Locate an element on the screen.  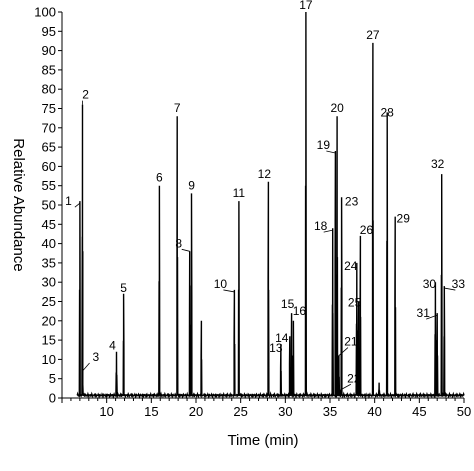
y-tick-label: 40 is located at coordinates (49, 243).